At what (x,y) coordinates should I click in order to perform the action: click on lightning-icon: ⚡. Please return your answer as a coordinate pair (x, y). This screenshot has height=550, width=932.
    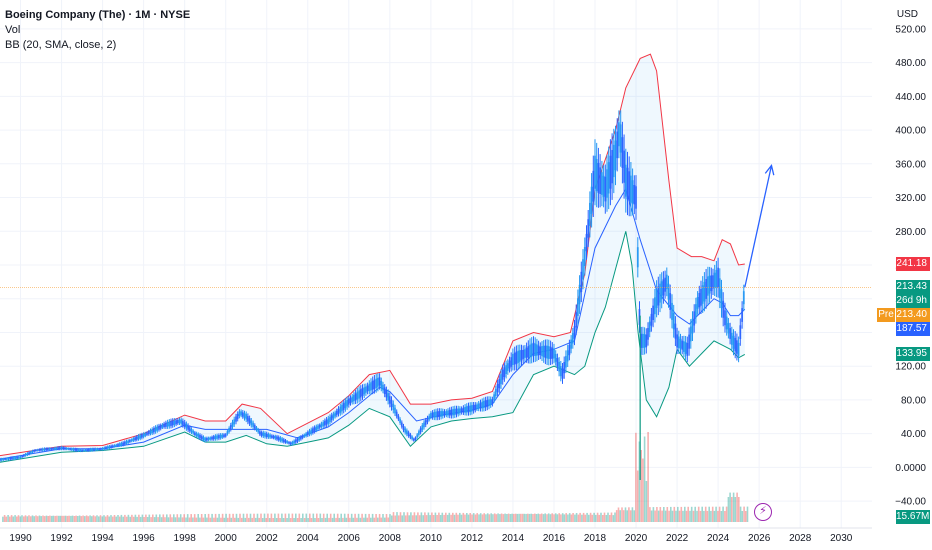
    Looking at the image, I should click on (763, 512).